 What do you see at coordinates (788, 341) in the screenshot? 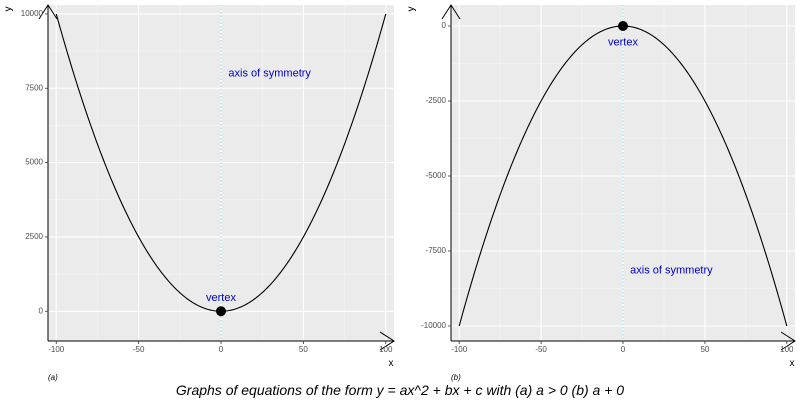
I see `panel-b-x-axis-arrow` at bounding box center [788, 341].